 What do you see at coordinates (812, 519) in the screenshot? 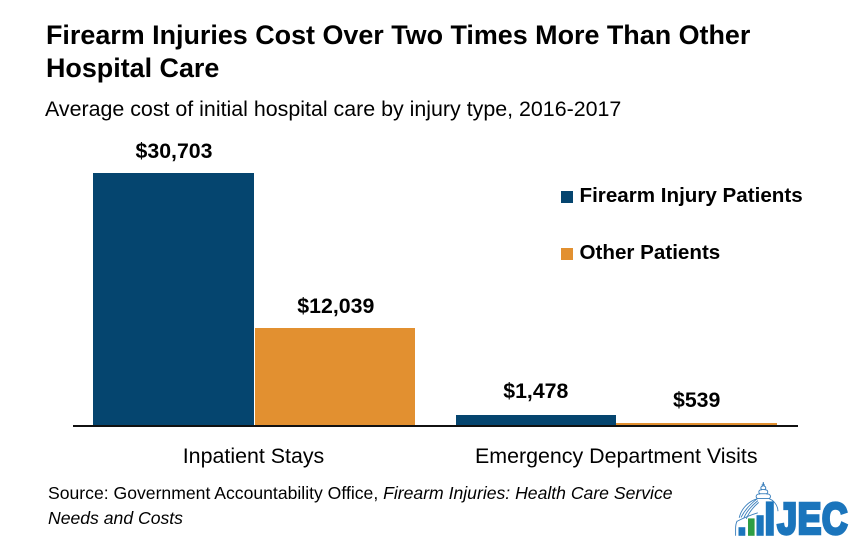
I see `svg-text: JEC` at bounding box center [812, 519].